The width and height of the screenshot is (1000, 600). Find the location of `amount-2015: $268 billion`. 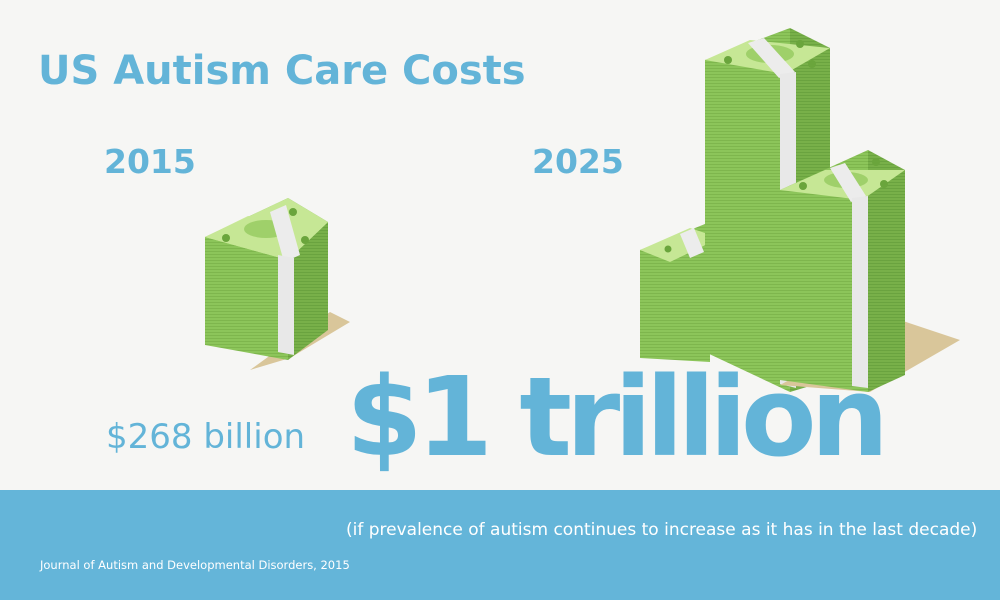

amount-2015: $268 billion is located at coordinates (206, 437).